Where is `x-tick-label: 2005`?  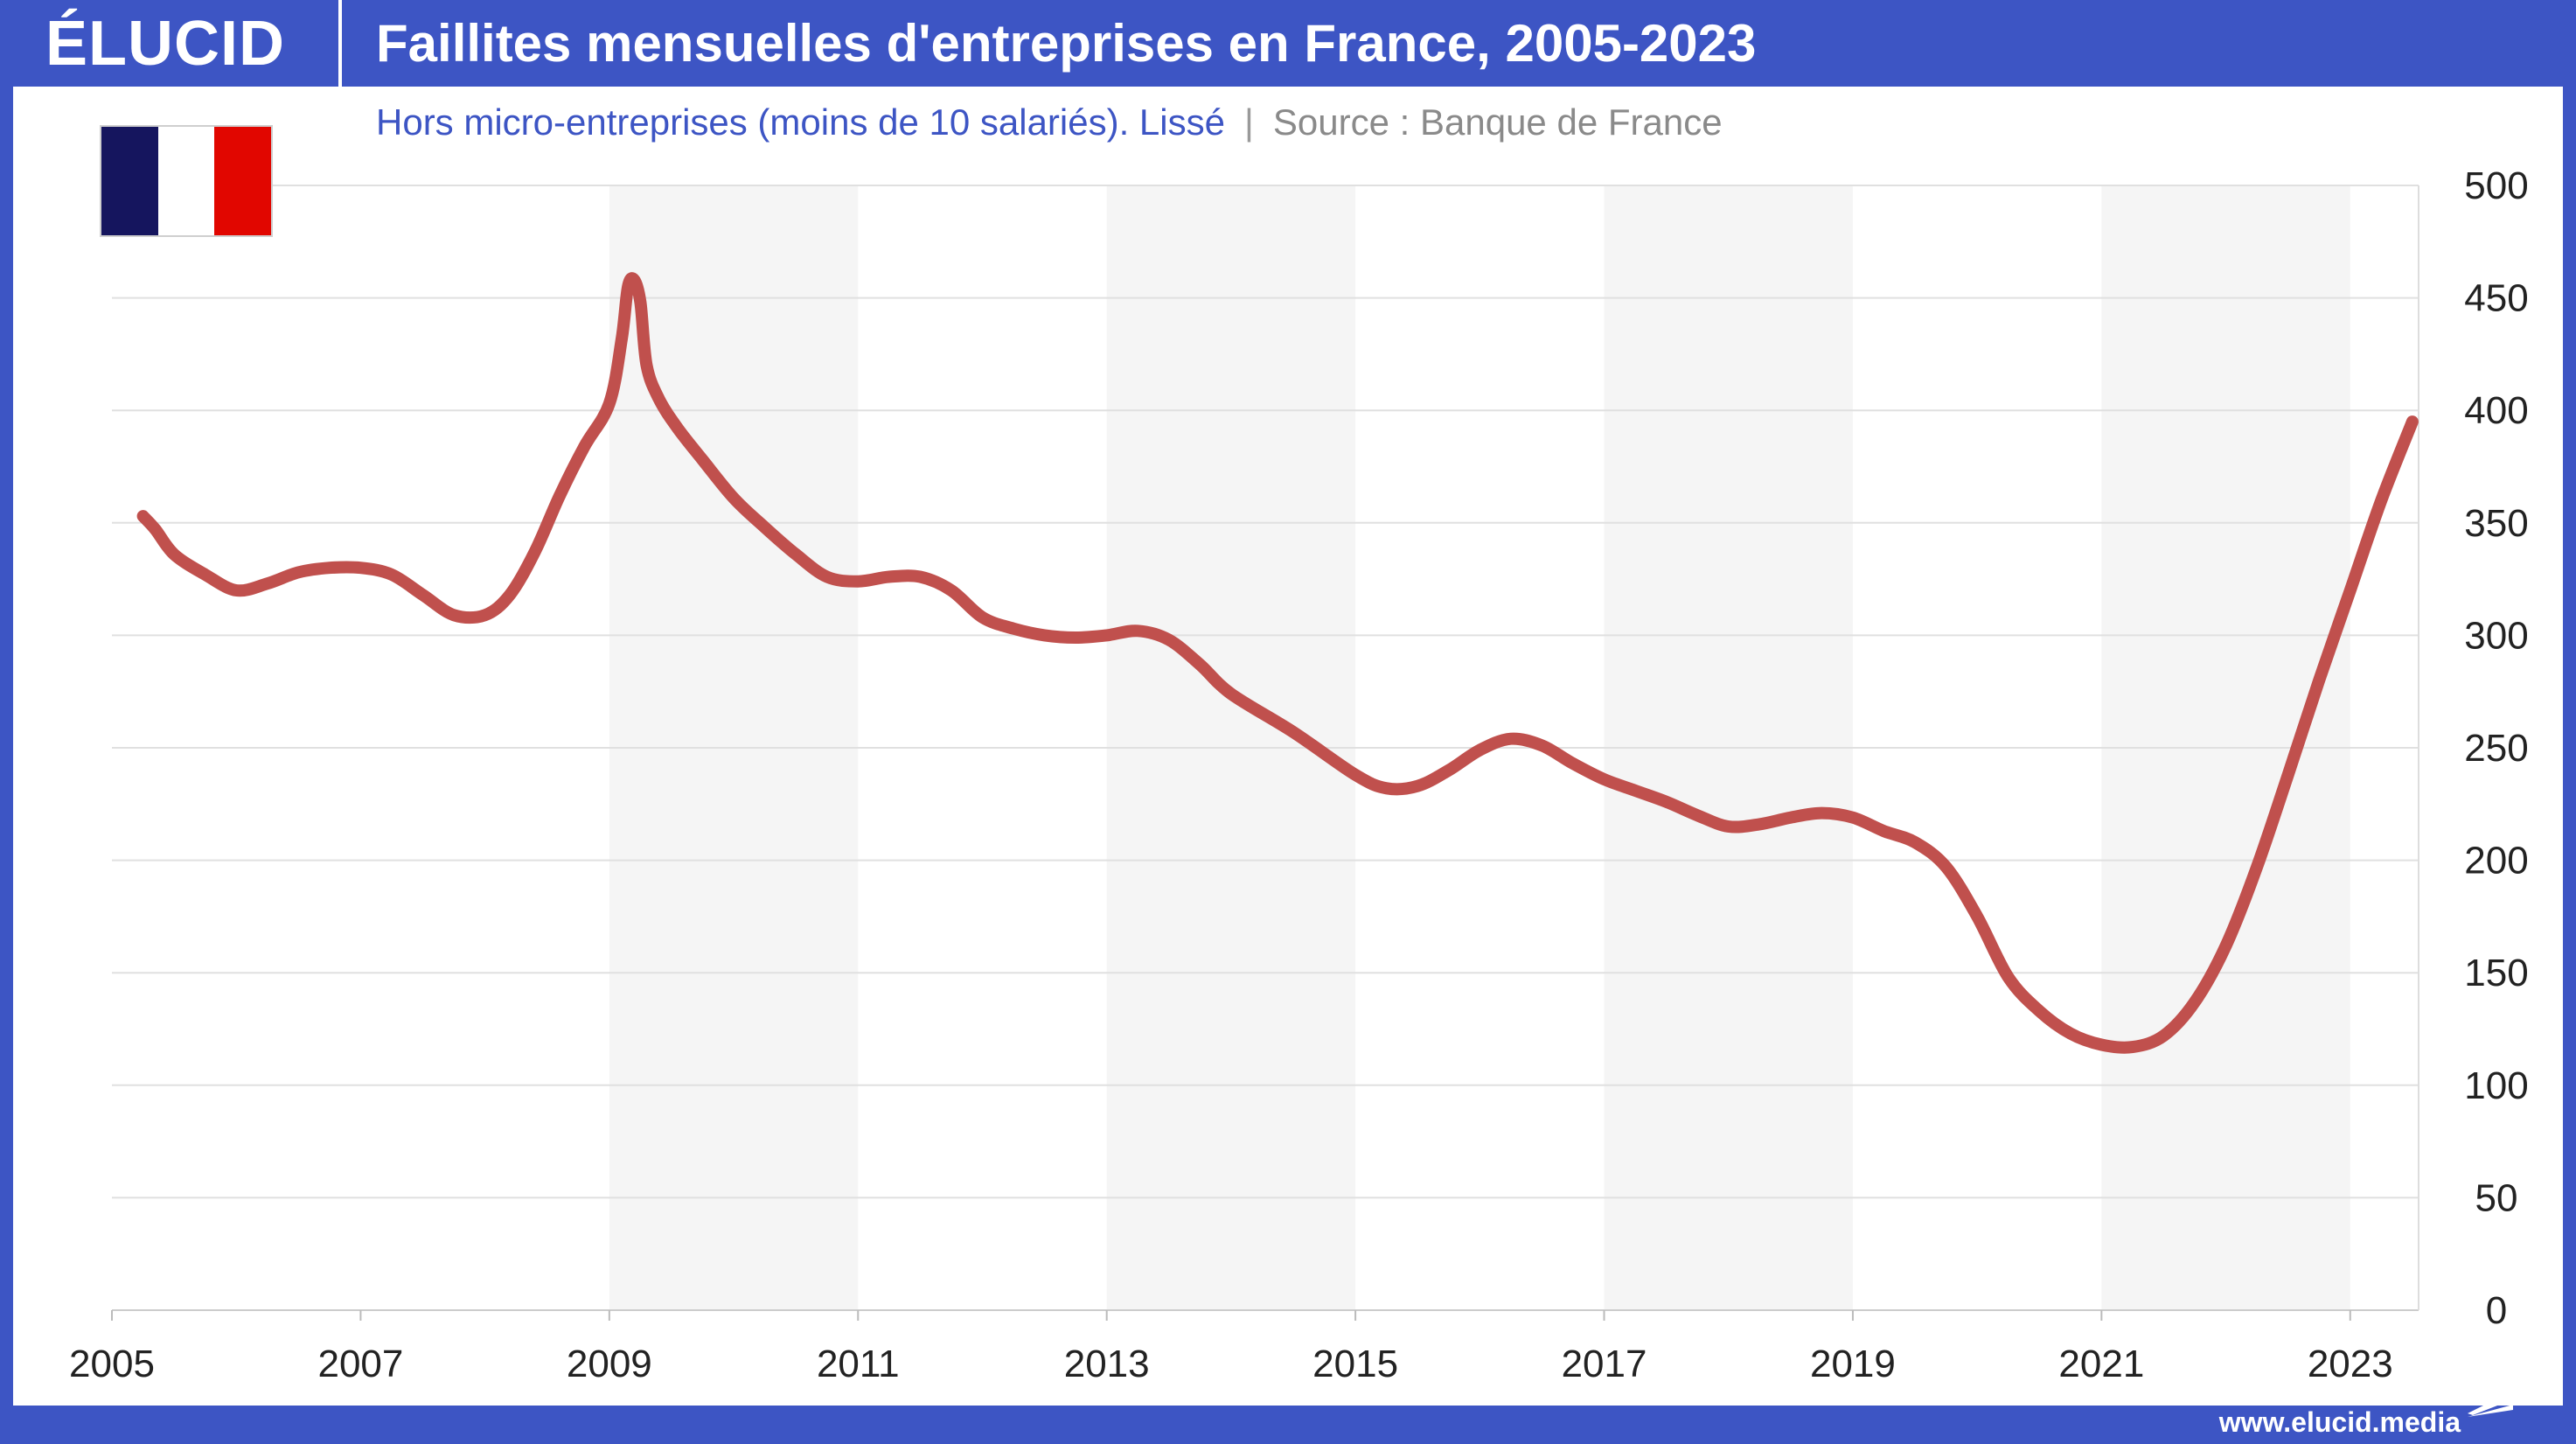 x-tick-label: 2005 is located at coordinates (112, 1364).